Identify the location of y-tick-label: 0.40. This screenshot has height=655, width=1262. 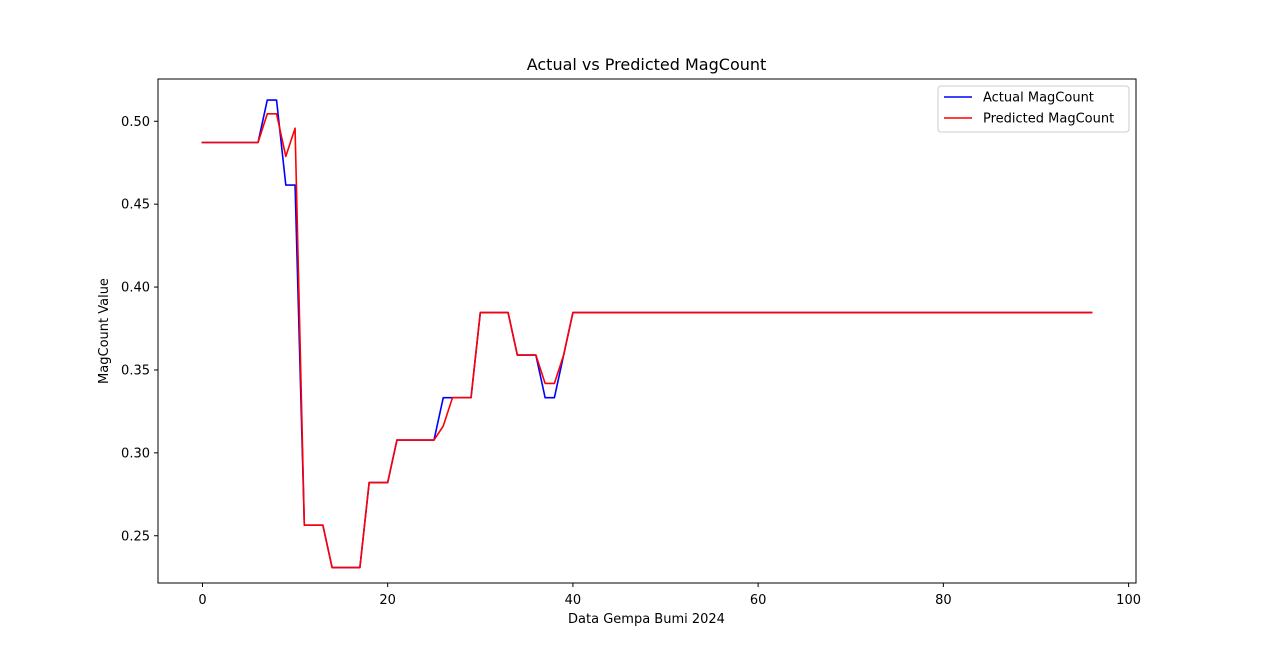
(135, 288).